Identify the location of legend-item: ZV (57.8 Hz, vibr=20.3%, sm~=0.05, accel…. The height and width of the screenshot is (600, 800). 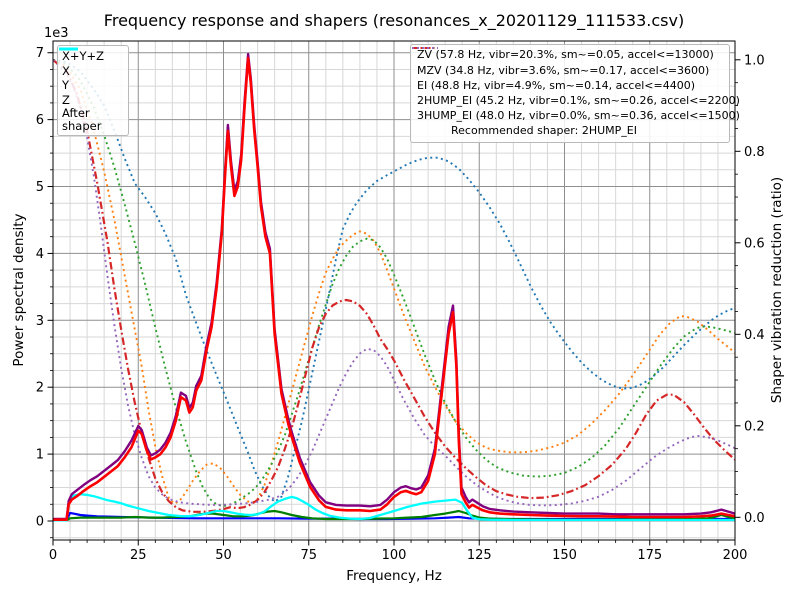
(567, 55).